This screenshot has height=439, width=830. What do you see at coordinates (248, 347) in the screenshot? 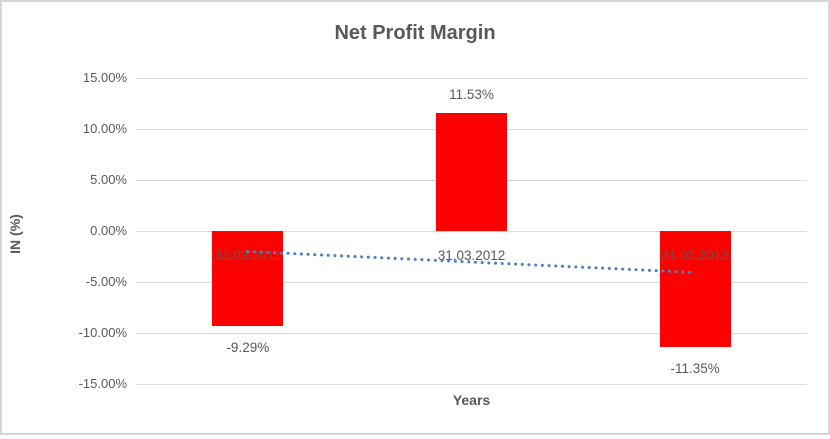
I see `bar-data-label: -9.29%` at bounding box center [248, 347].